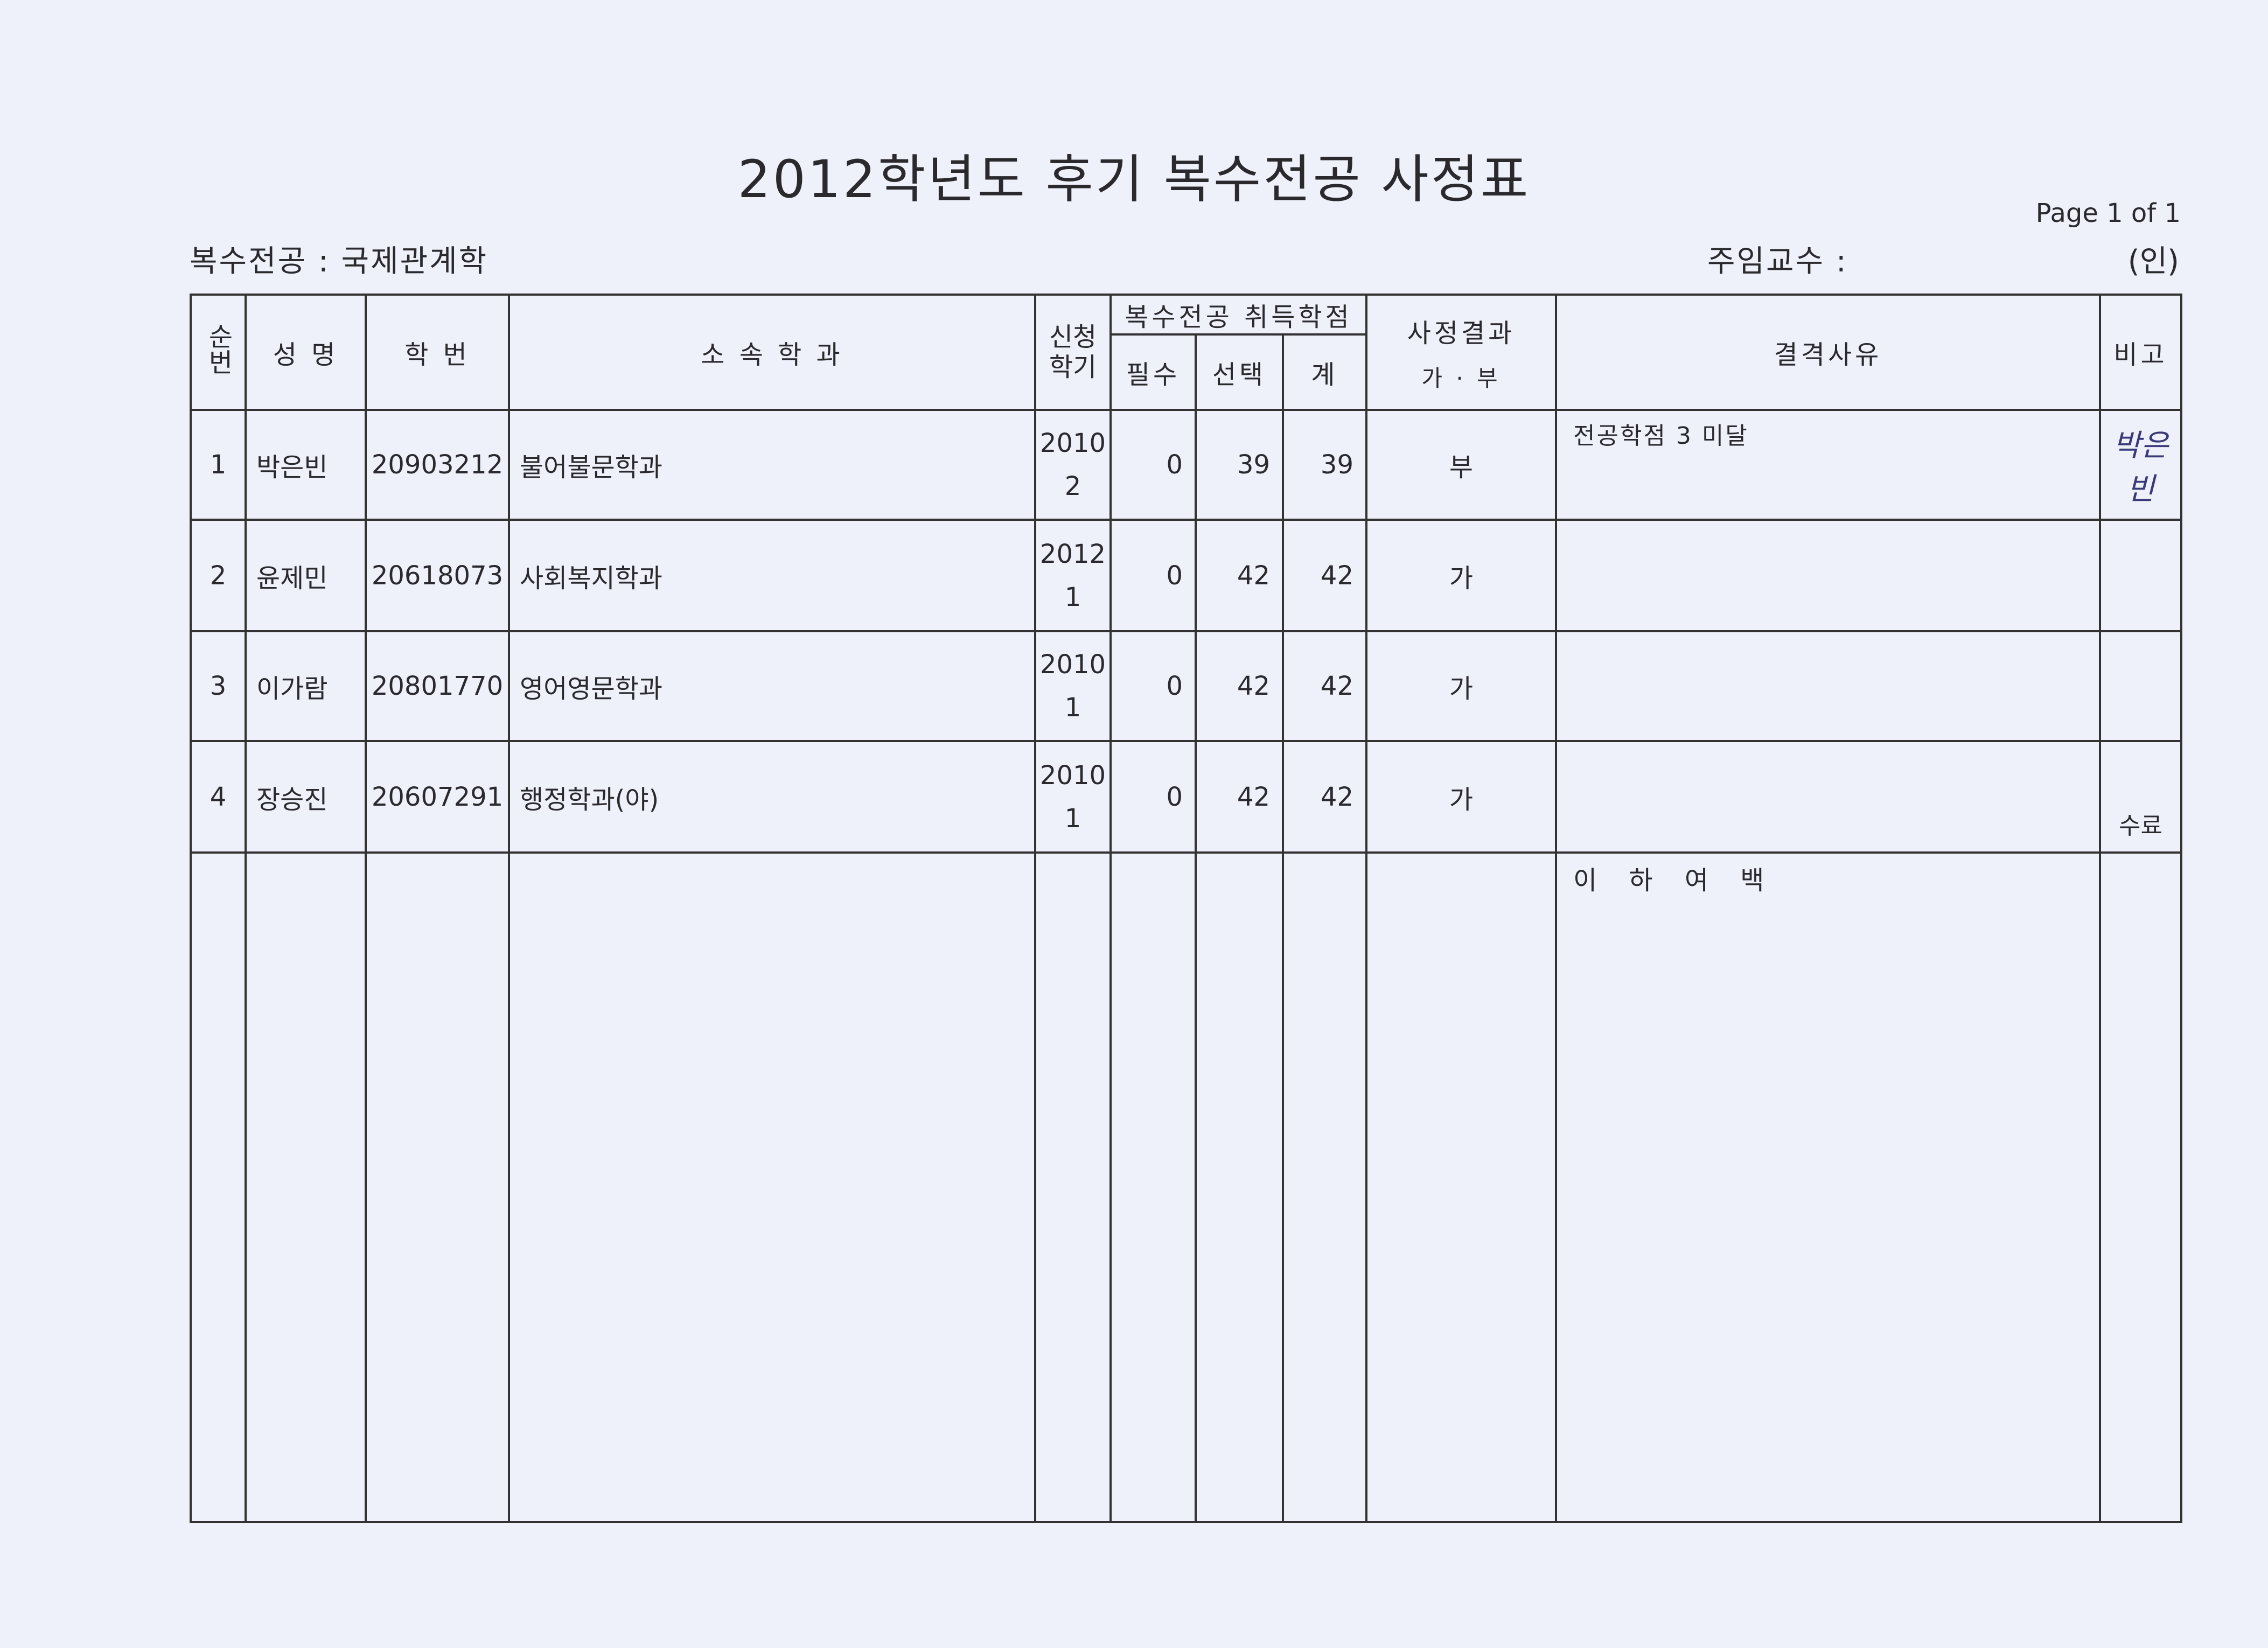 The width and height of the screenshot is (2268, 1648). What do you see at coordinates (2108, 213) in the screenshot?
I see `page-number: Page 1 of 1` at bounding box center [2108, 213].